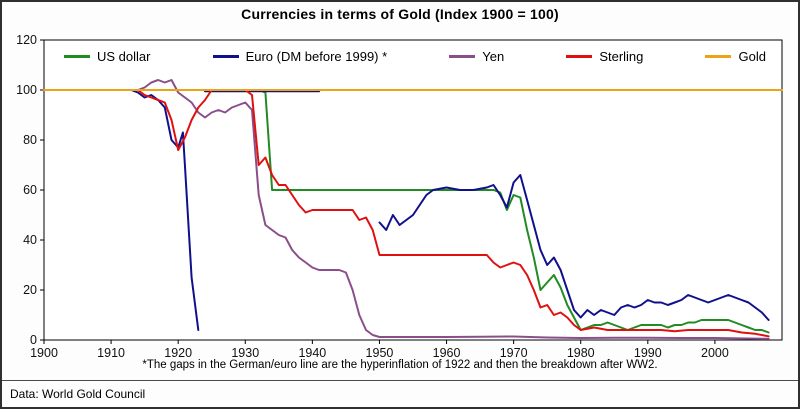  I want to click on legend-label: US dollar, so click(124, 56).